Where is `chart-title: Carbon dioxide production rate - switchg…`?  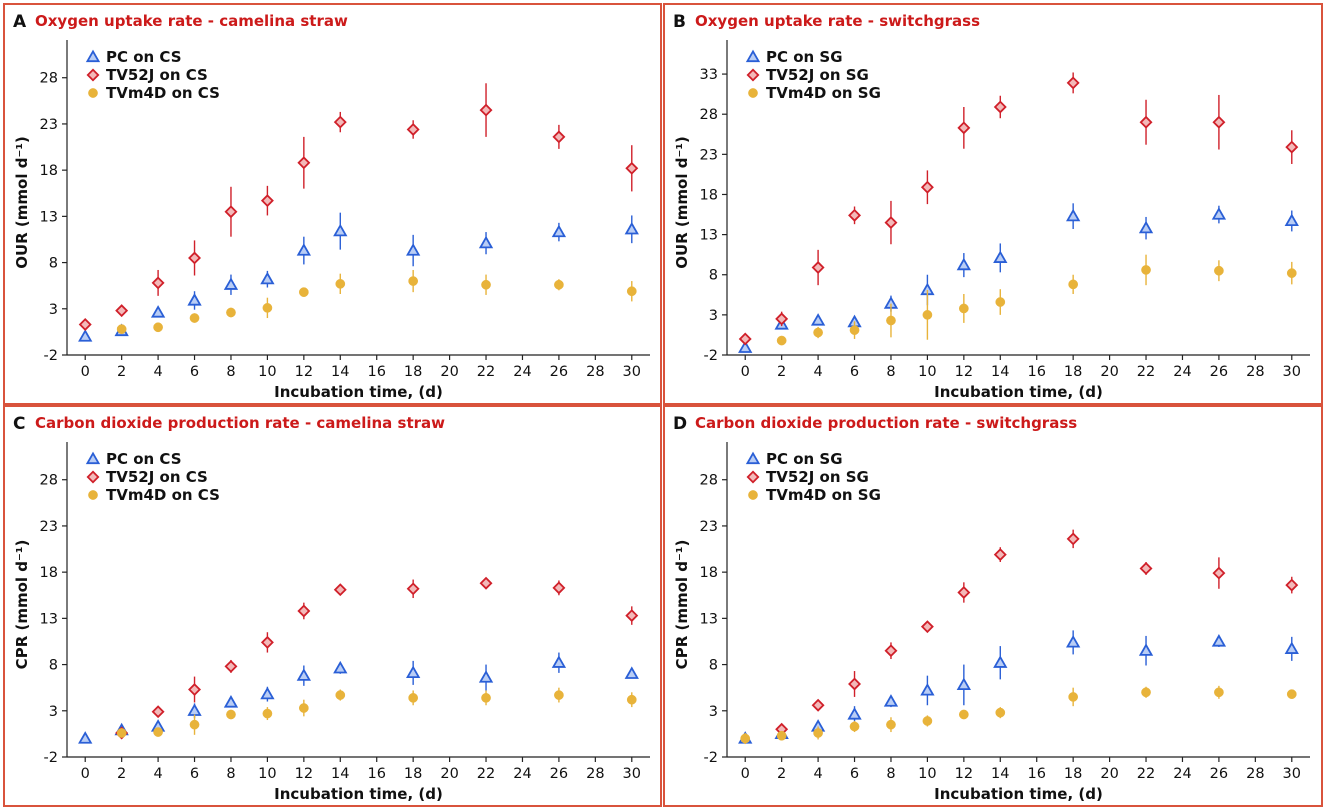 chart-title: Carbon dioxide production rate - switchg… is located at coordinates (886, 423).